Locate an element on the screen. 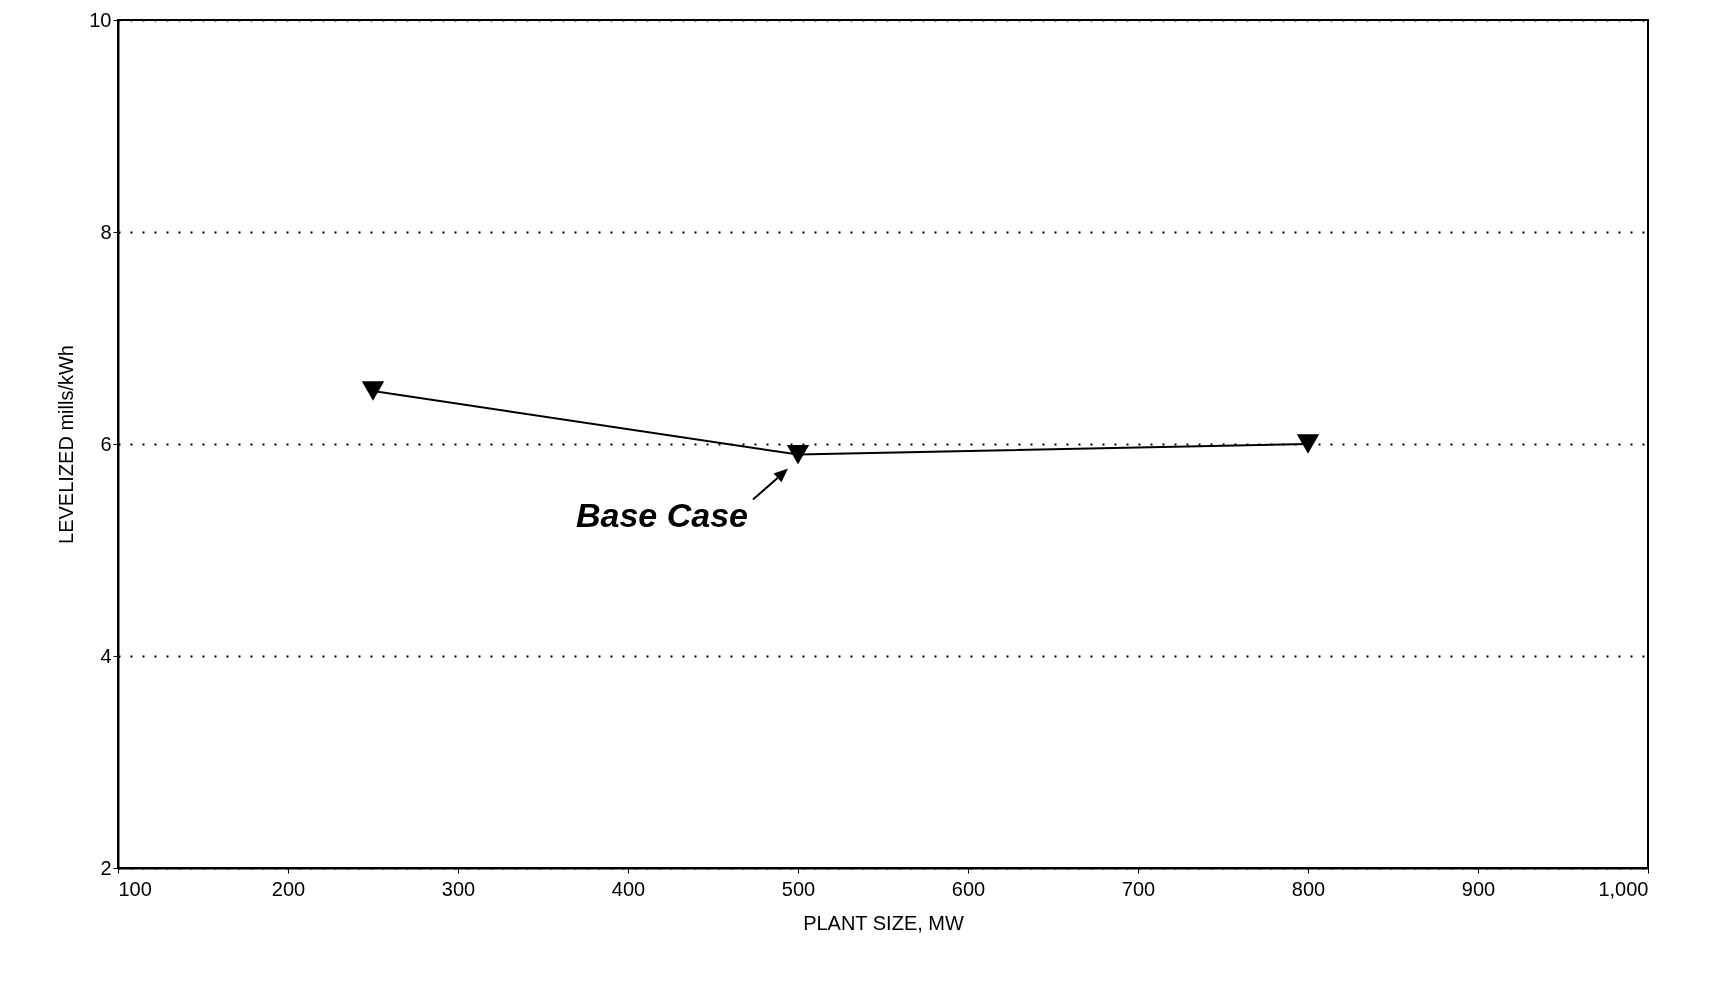 This screenshot has height=991, width=1713. y-tick-label: 8 is located at coordinates (106, 231).